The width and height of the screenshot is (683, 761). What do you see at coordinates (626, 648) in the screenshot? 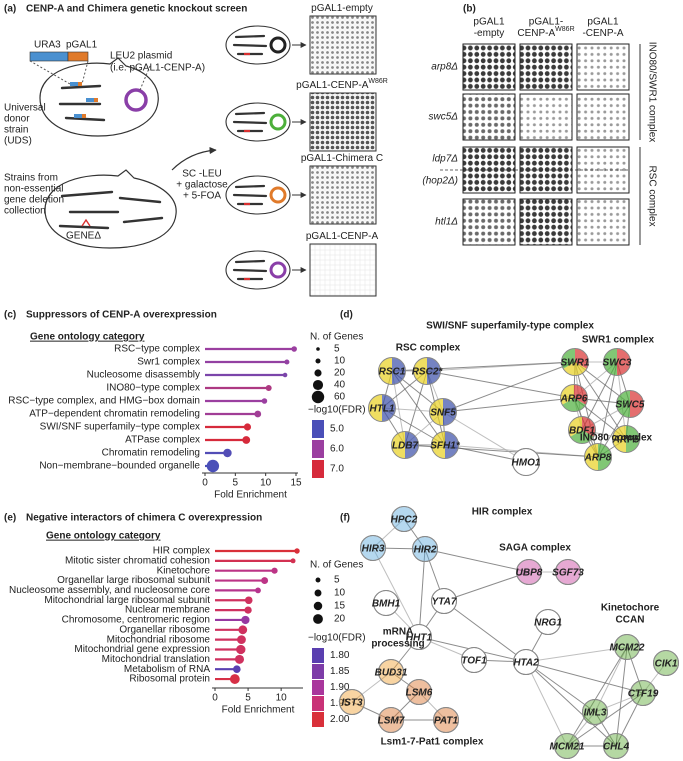
I see `node-label: MCM22` at bounding box center [626, 648].